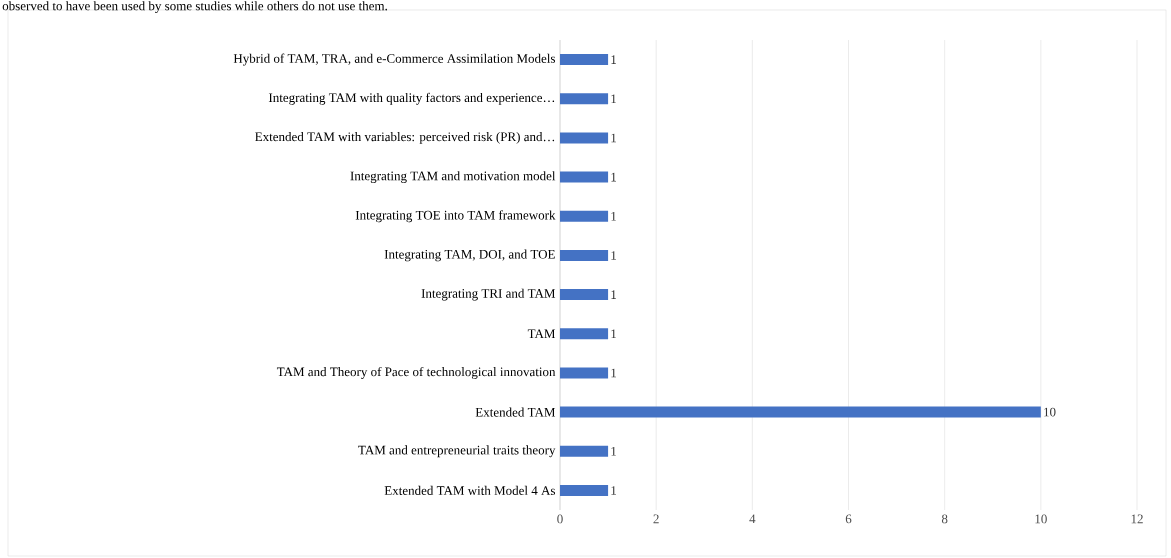  What do you see at coordinates (560, 519) in the screenshot?
I see `x-tick-label: 0` at bounding box center [560, 519].